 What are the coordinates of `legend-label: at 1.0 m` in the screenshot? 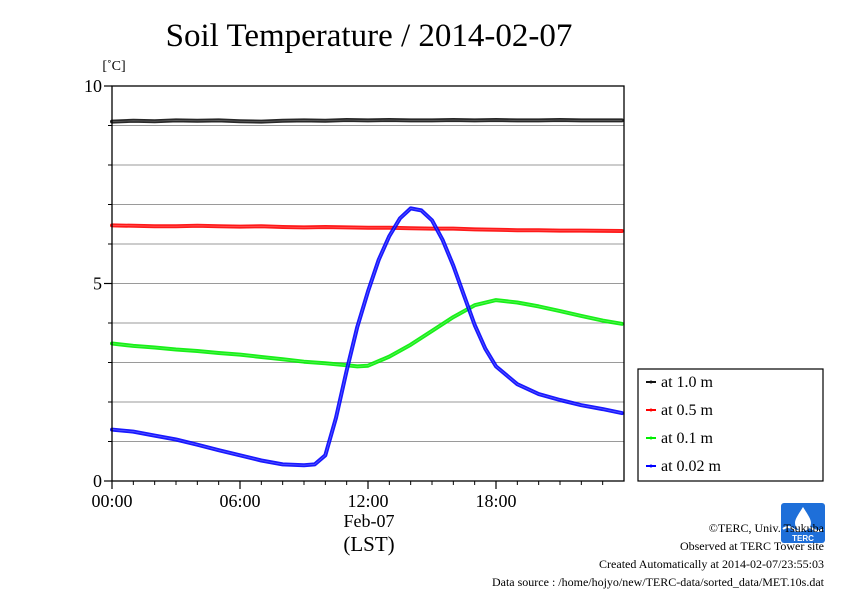 It's located at (687, 382).